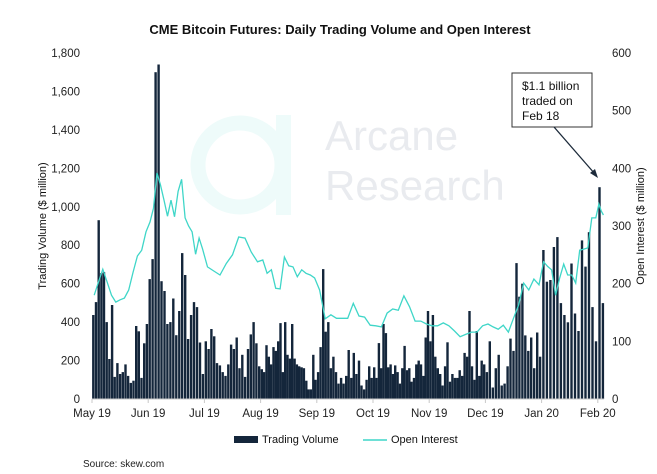 The image size is (657, 474). What do you see at coordinates (621, 285) in the screenshot?
I see `right-tick-label: 200` at bounding box center [621, 285].